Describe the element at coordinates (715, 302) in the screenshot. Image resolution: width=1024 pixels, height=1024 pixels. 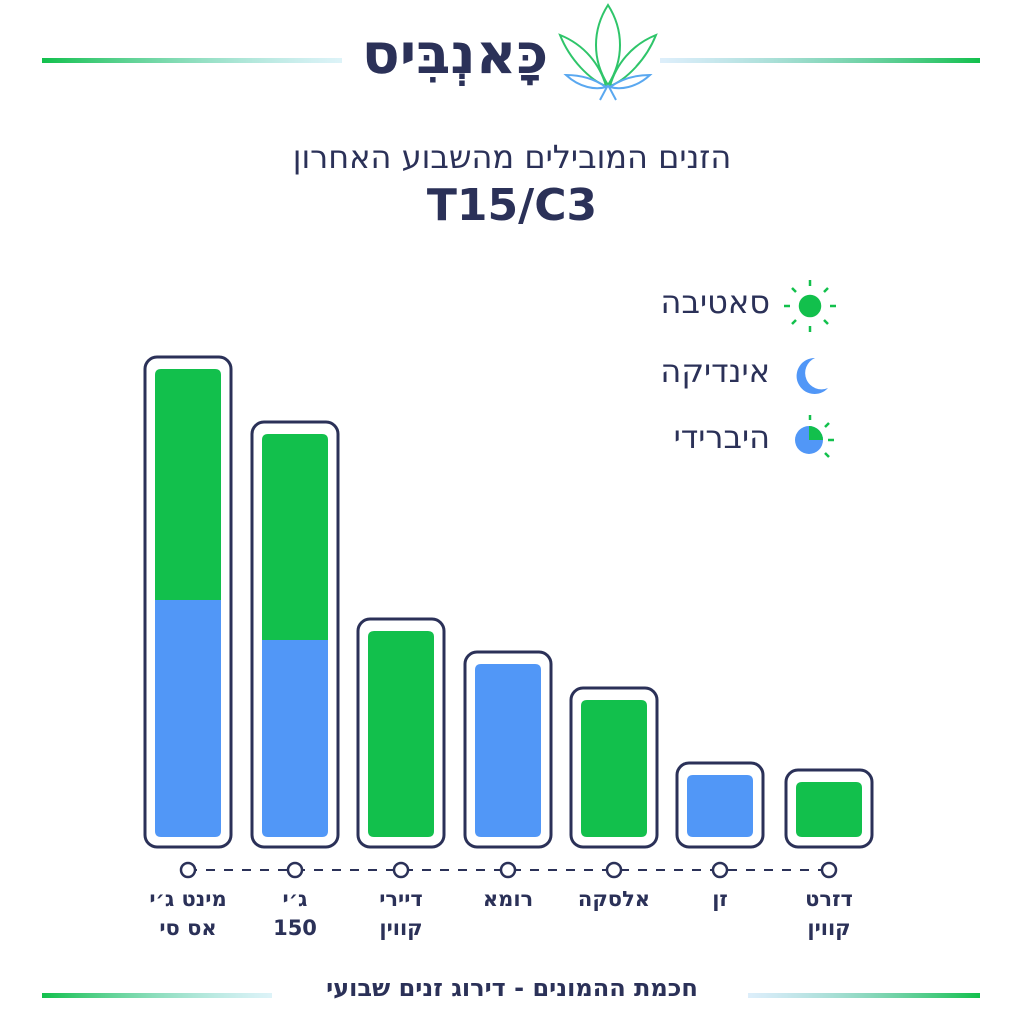
I see `legend-label: סאטיבה` at that location.